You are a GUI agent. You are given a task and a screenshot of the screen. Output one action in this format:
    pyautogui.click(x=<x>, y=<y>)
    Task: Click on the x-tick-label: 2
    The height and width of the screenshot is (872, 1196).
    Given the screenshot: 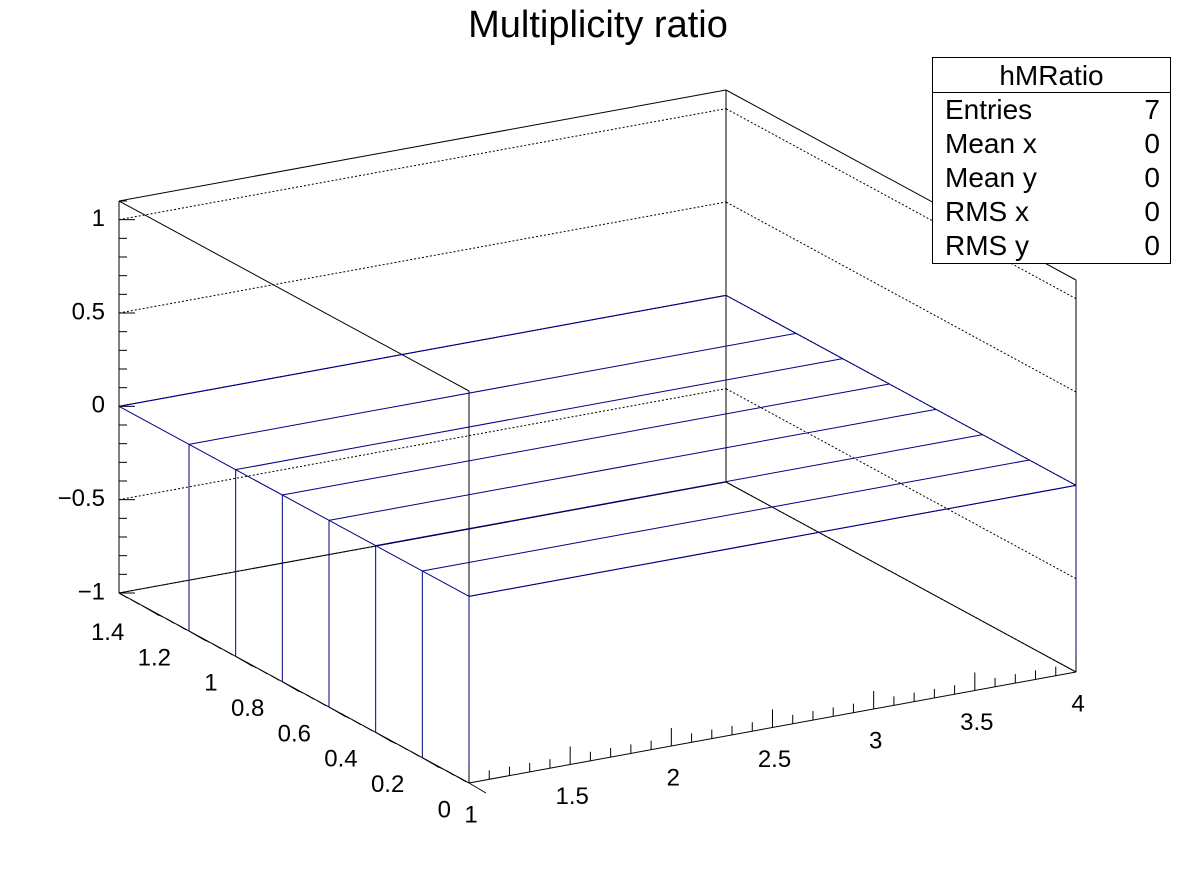 What is the action you would take?
    pyautogui.click(x=673, y=777)
    